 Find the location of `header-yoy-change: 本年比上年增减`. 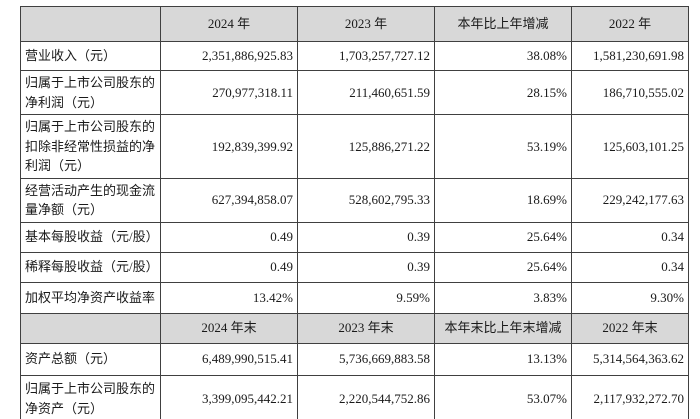

header-yoy-change: 本年比上年增减 is located at coordinates (503, 24).